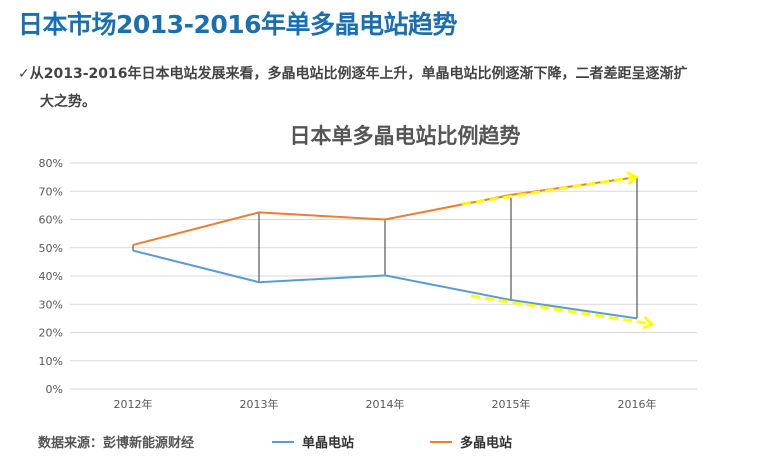  I want to click on y-tick-label: 80%, so click(51, 163).